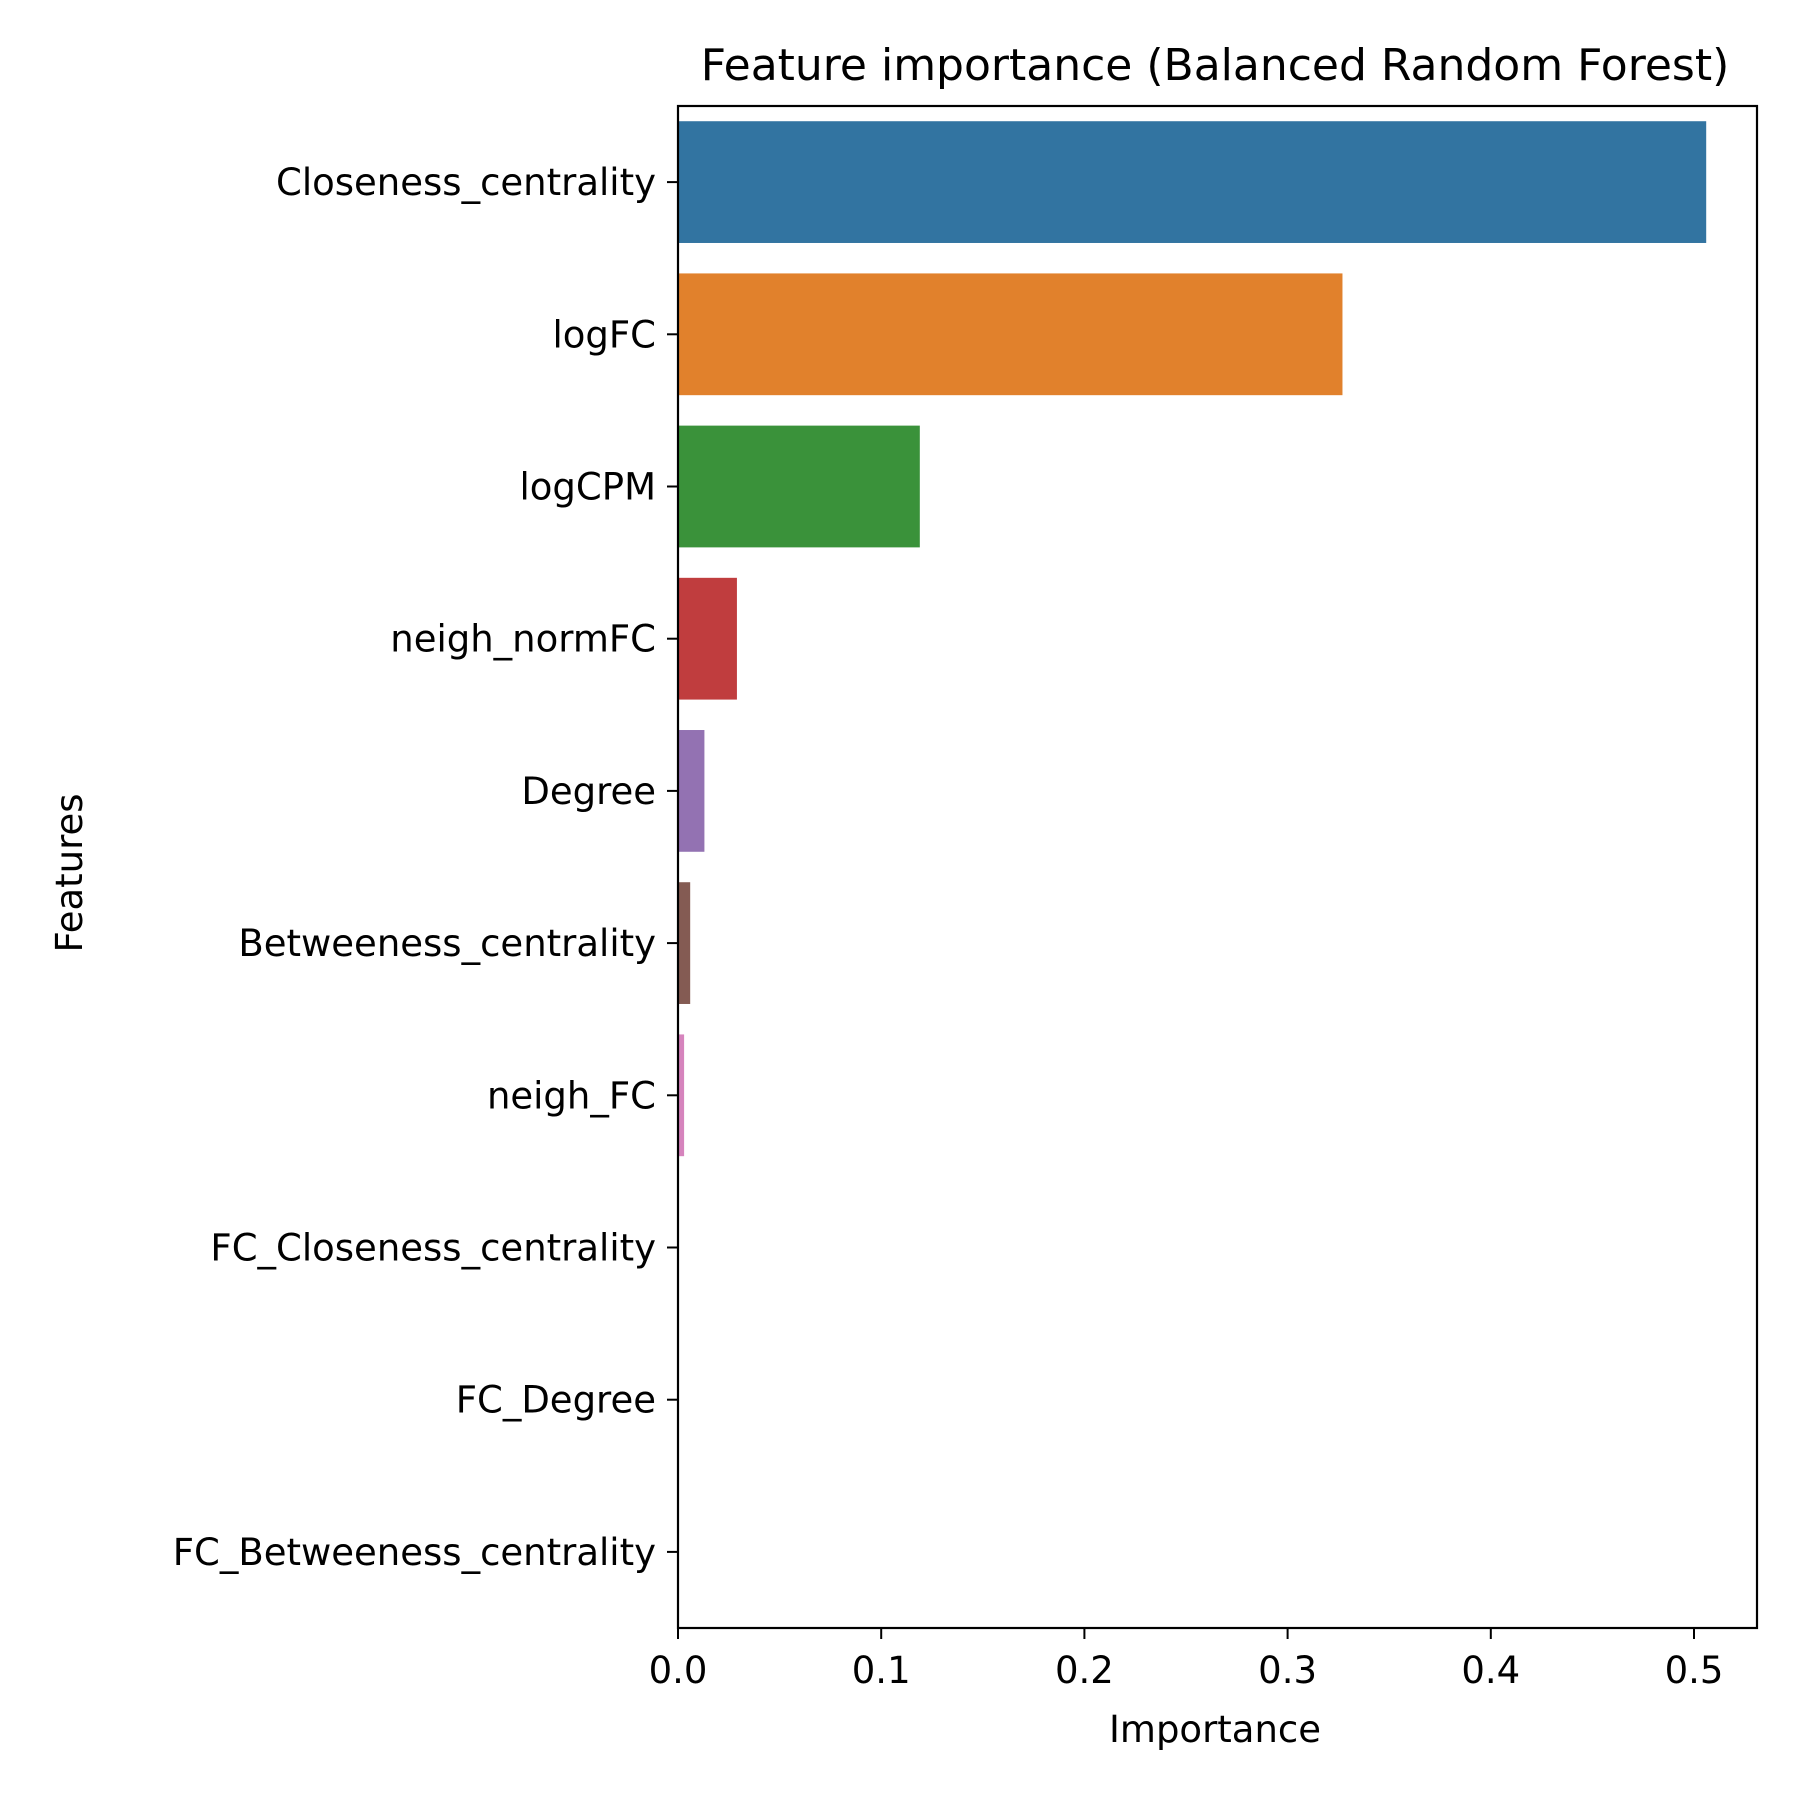 The height and width of the screenshot is (1800, 1800). What do you see at coordinates (523, 639) in the screenshot?
I see `y-tick-label: neigh_normFC` at bounding box center [523, 639].